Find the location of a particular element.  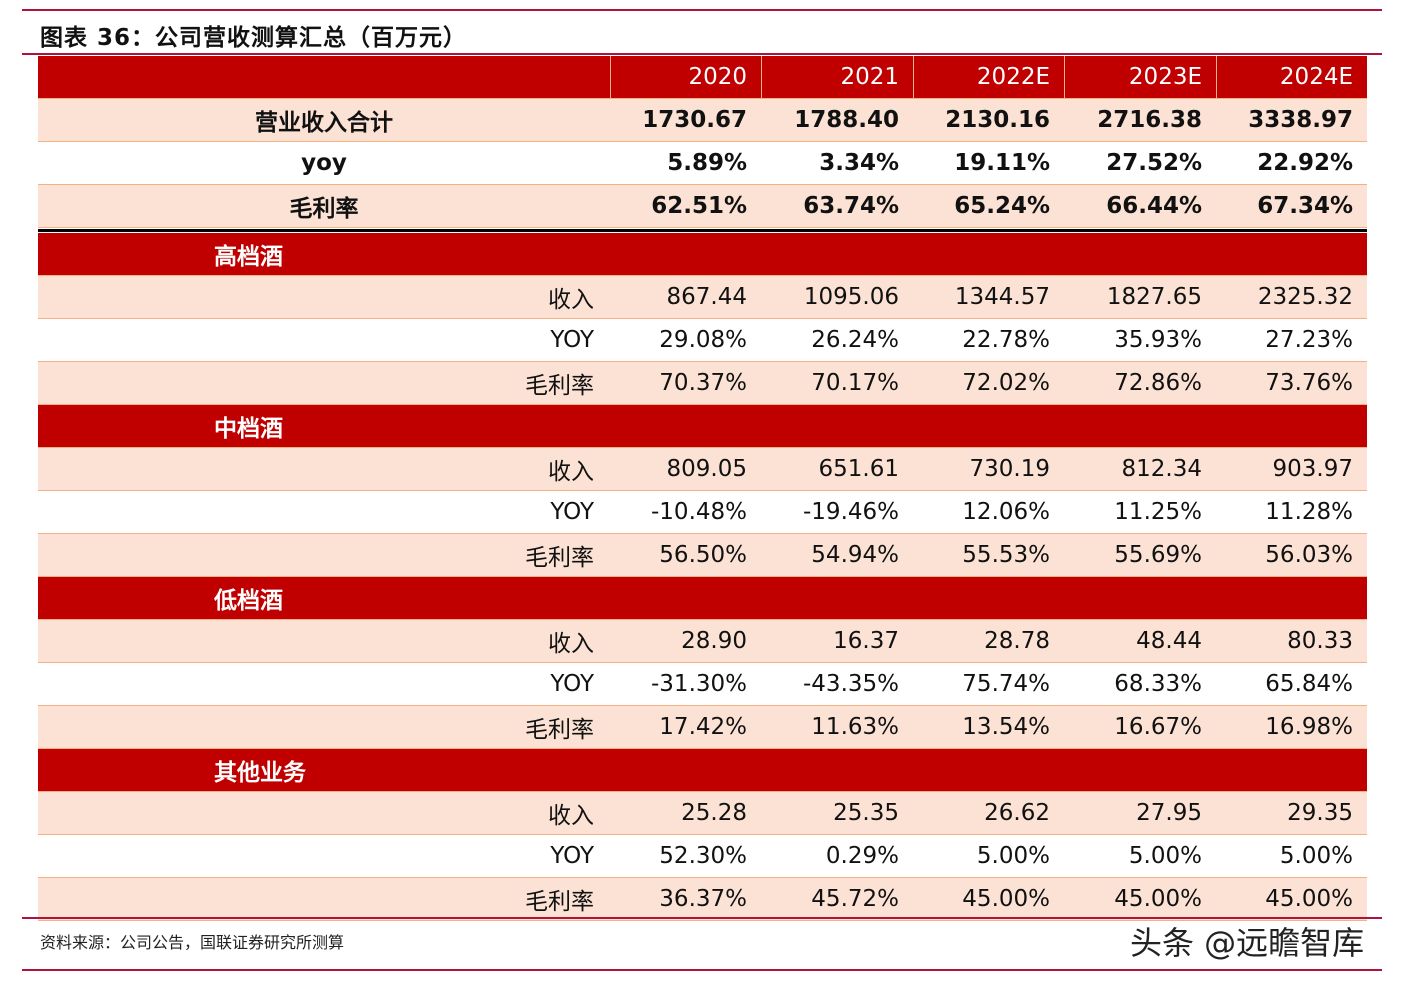

summary-row: 毛利率 62.51% 63.74% 65.24% 66.44% 67.34% is located at coordinates (702, 206).